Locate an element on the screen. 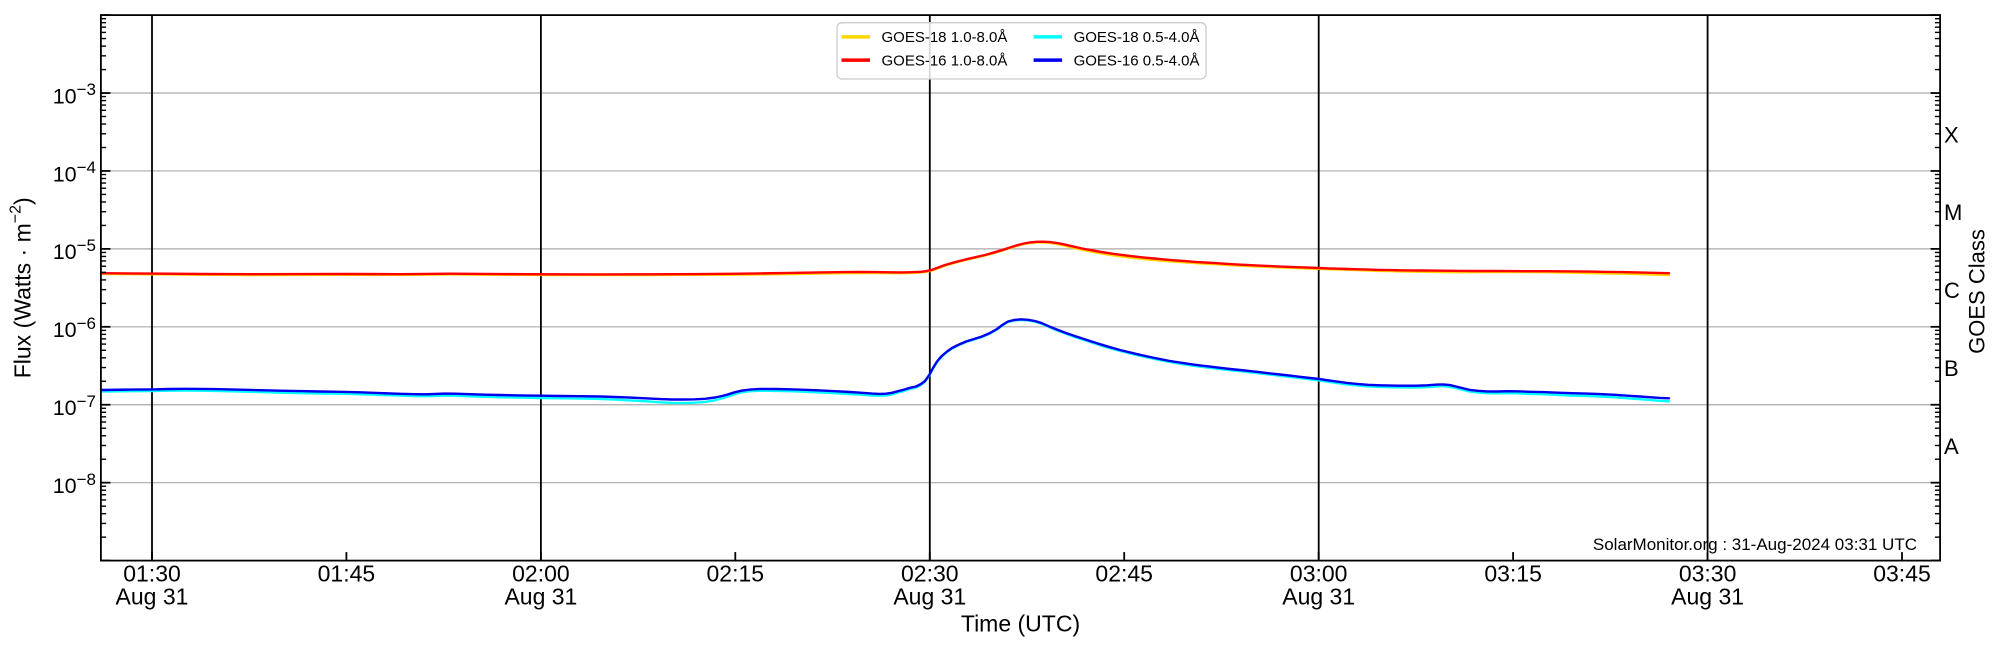  svg-text: 02:30 is located at coordinates (930, 574).